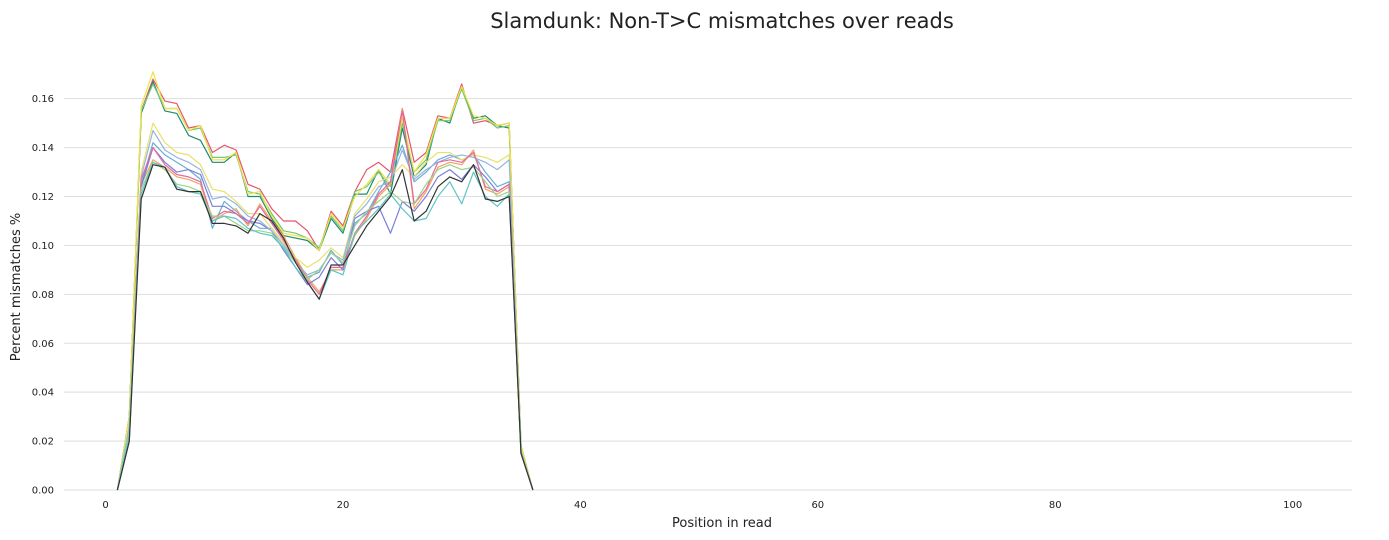 The width and height of the screenshot is (1389, 540). I want to click on x-tick-label: 100, so click(1292, 505).